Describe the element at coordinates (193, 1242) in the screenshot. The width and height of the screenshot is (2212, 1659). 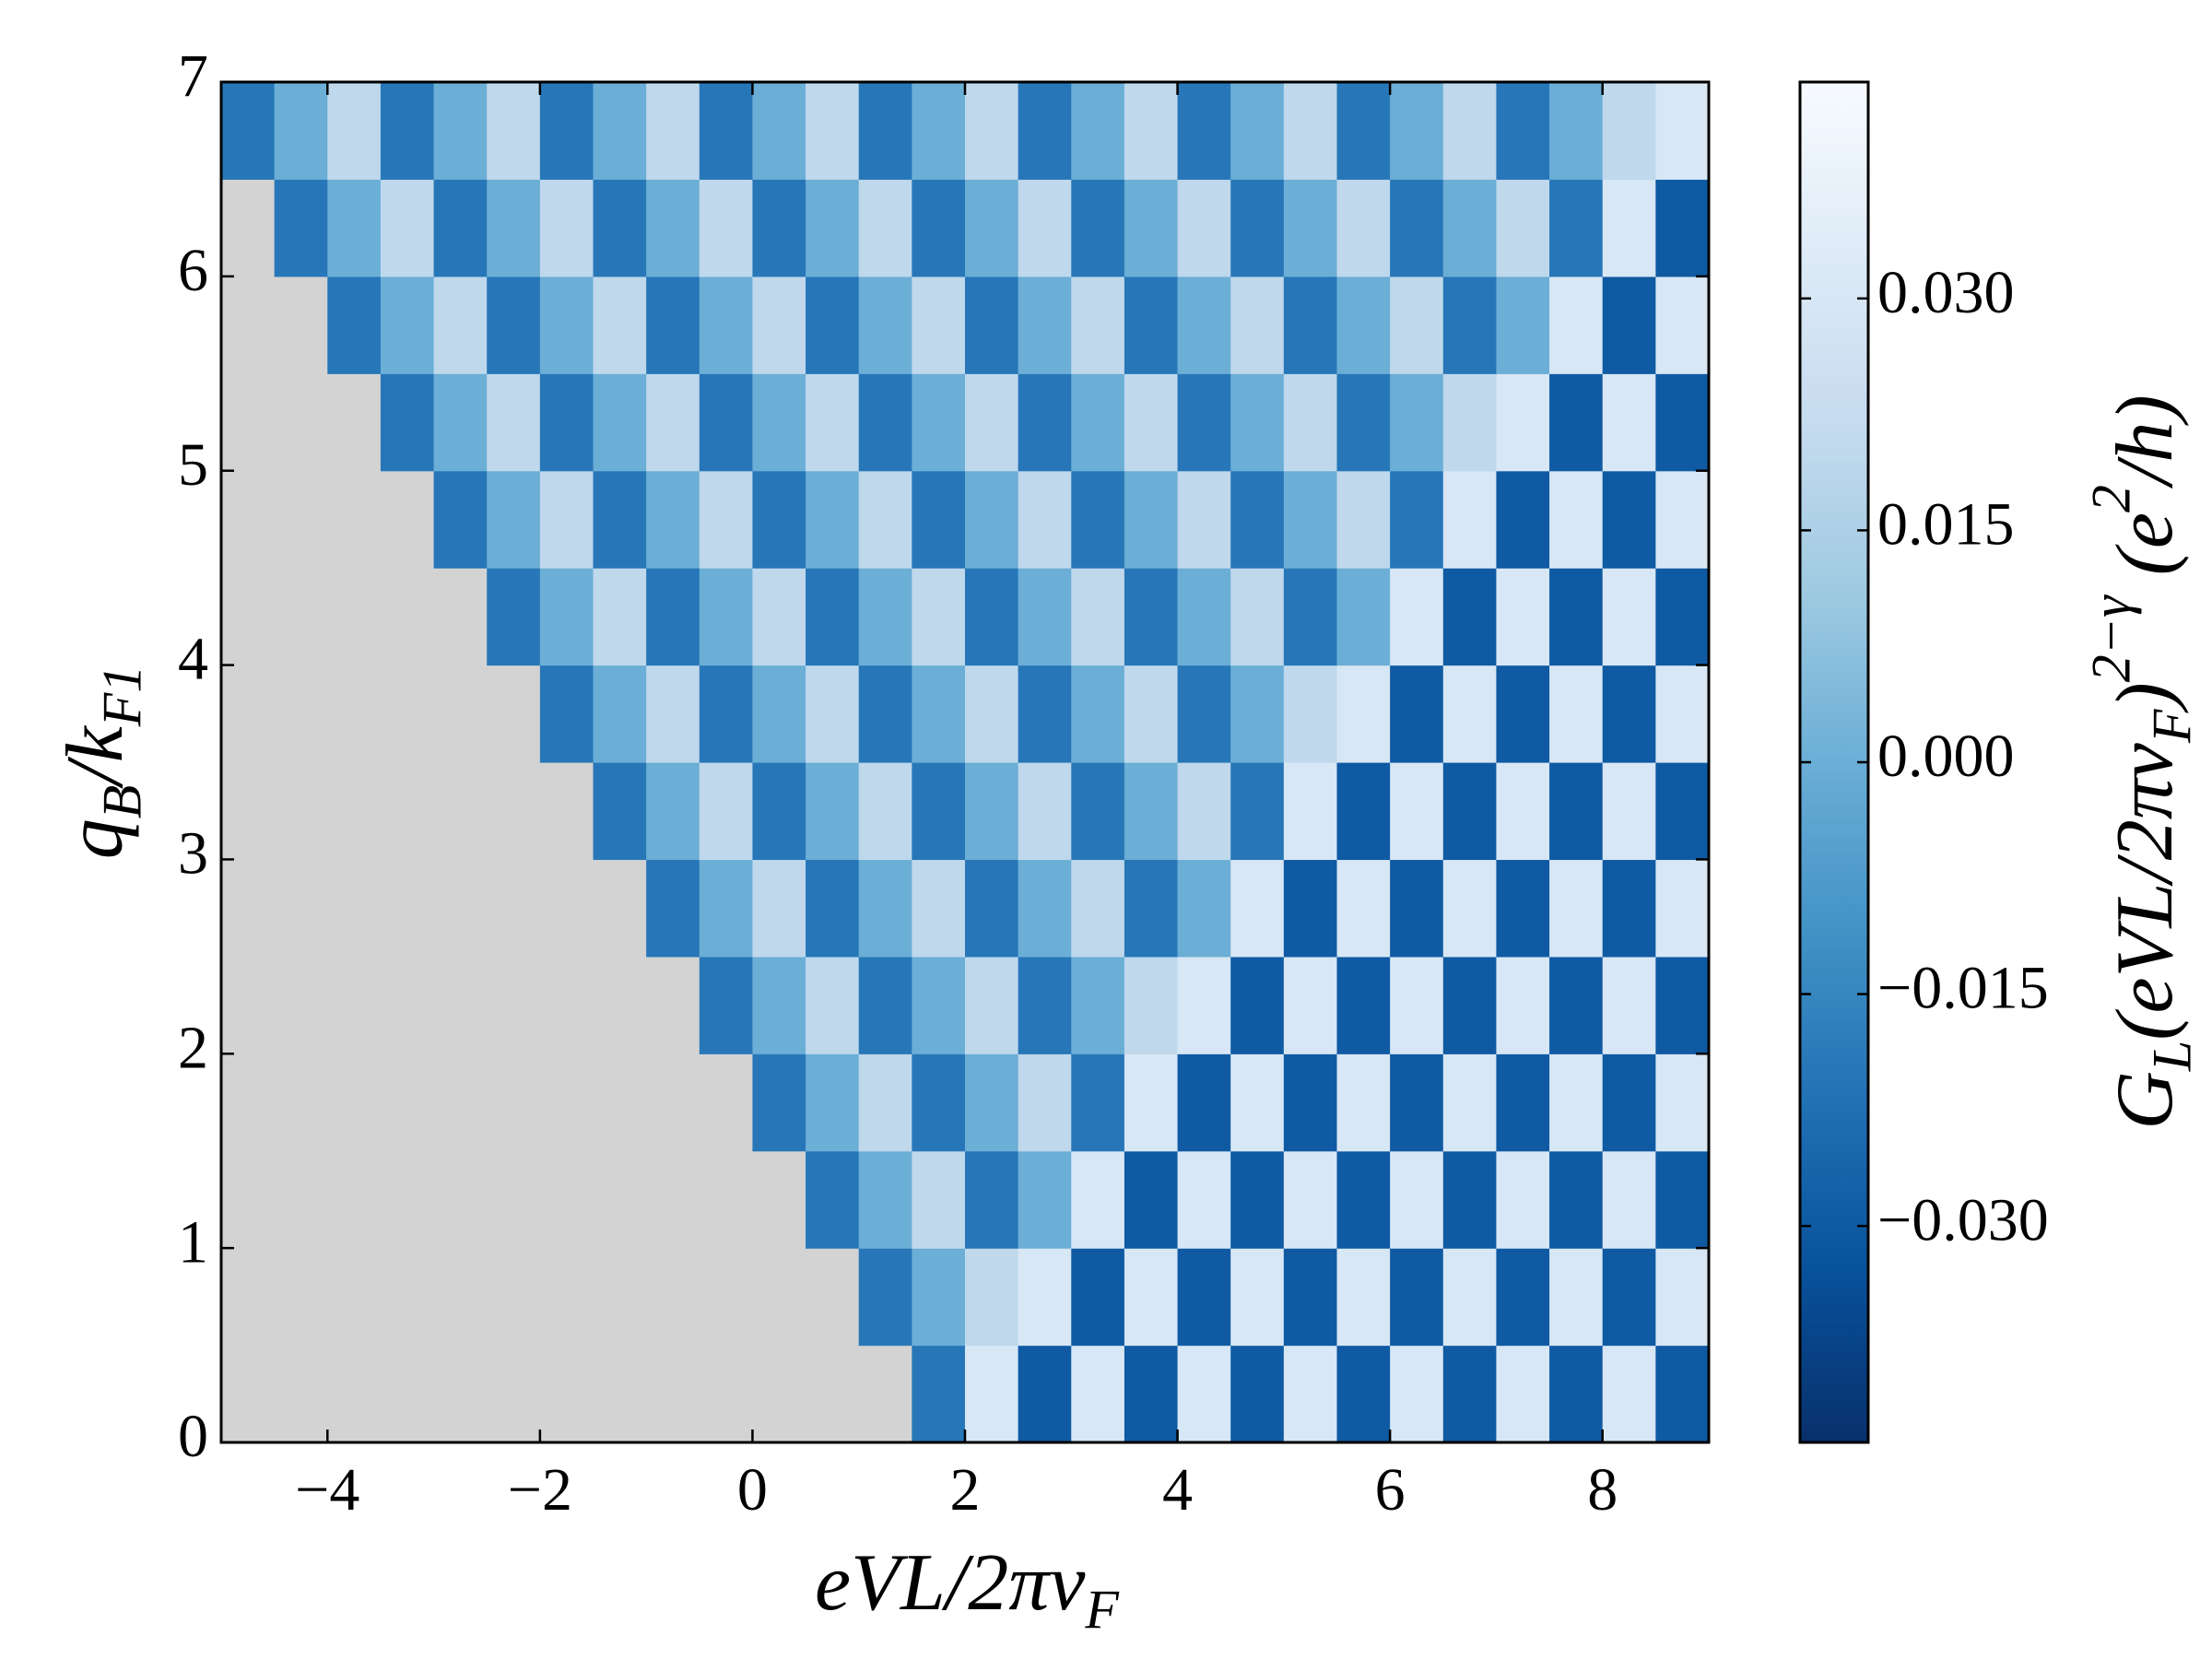
I see `y-tick-label: 1` at that location.